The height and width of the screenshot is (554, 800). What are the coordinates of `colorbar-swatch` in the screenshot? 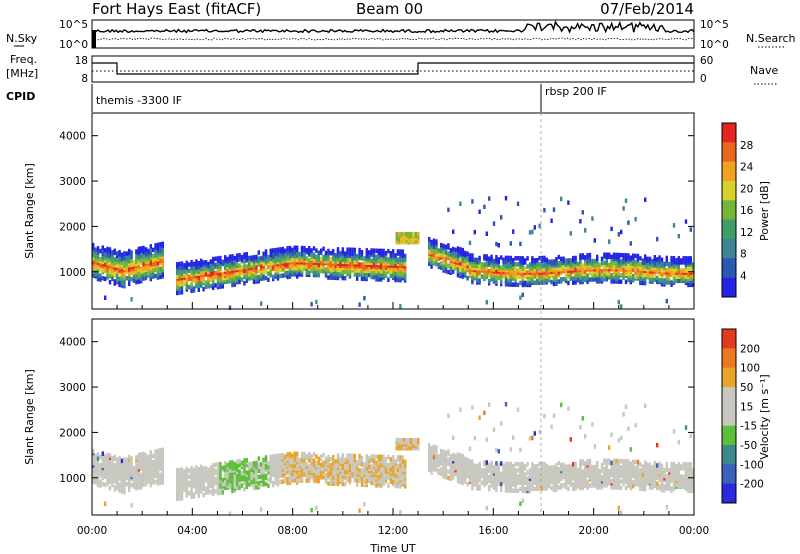 It's located at (729, 191).